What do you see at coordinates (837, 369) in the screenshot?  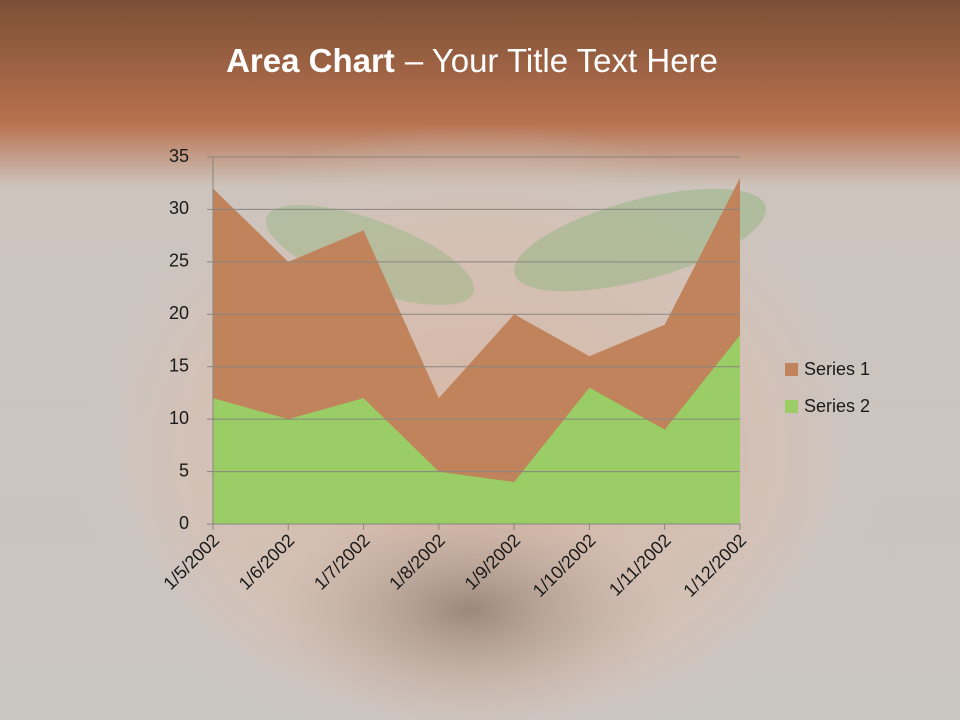 I see `legend-label: Series 1` at bounding box center [837, 369].